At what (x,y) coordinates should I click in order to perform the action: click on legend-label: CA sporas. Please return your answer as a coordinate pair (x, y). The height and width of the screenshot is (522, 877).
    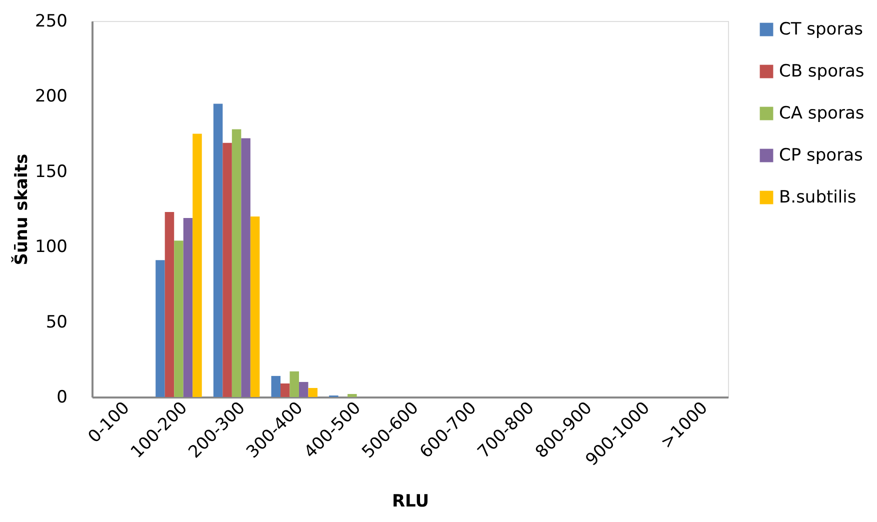
    Looking at the image, I should click on (821, 114).